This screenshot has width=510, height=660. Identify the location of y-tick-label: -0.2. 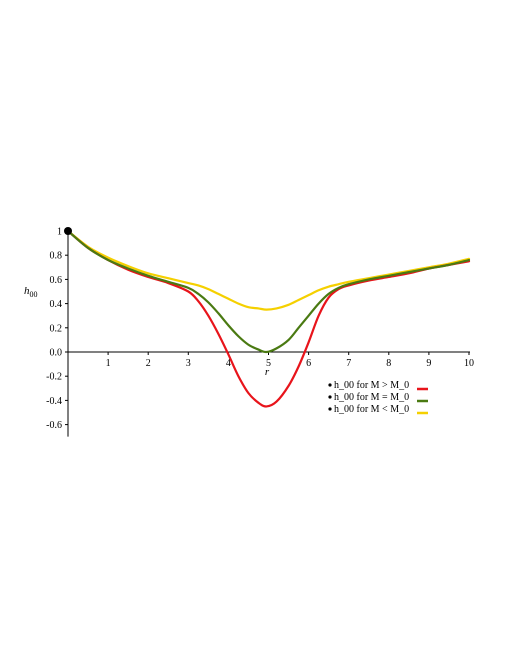
(54, 377).